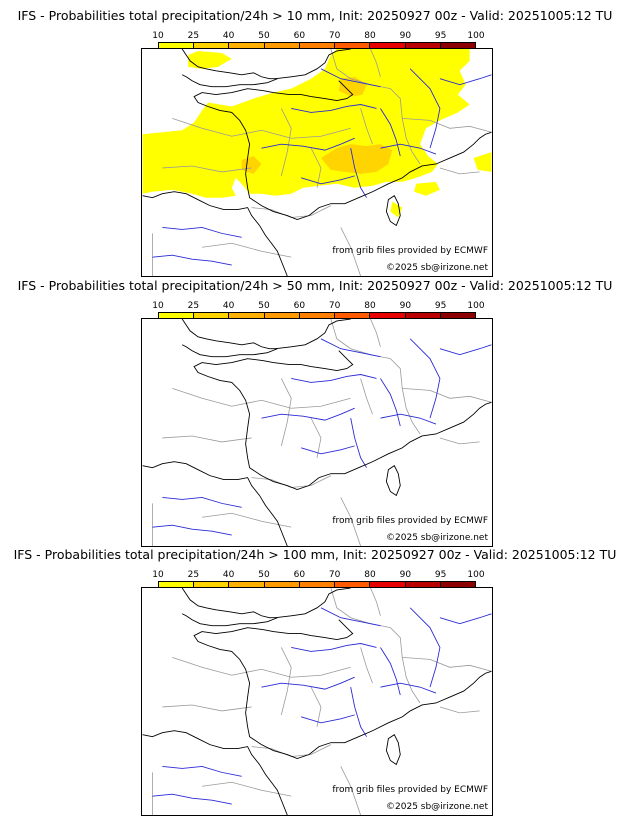 The width and height of the screenshot is (630, 828). Describe the element at coordinates (405, 36) in the screenshot. I see `colorbar-tick-label: 90` at that location.